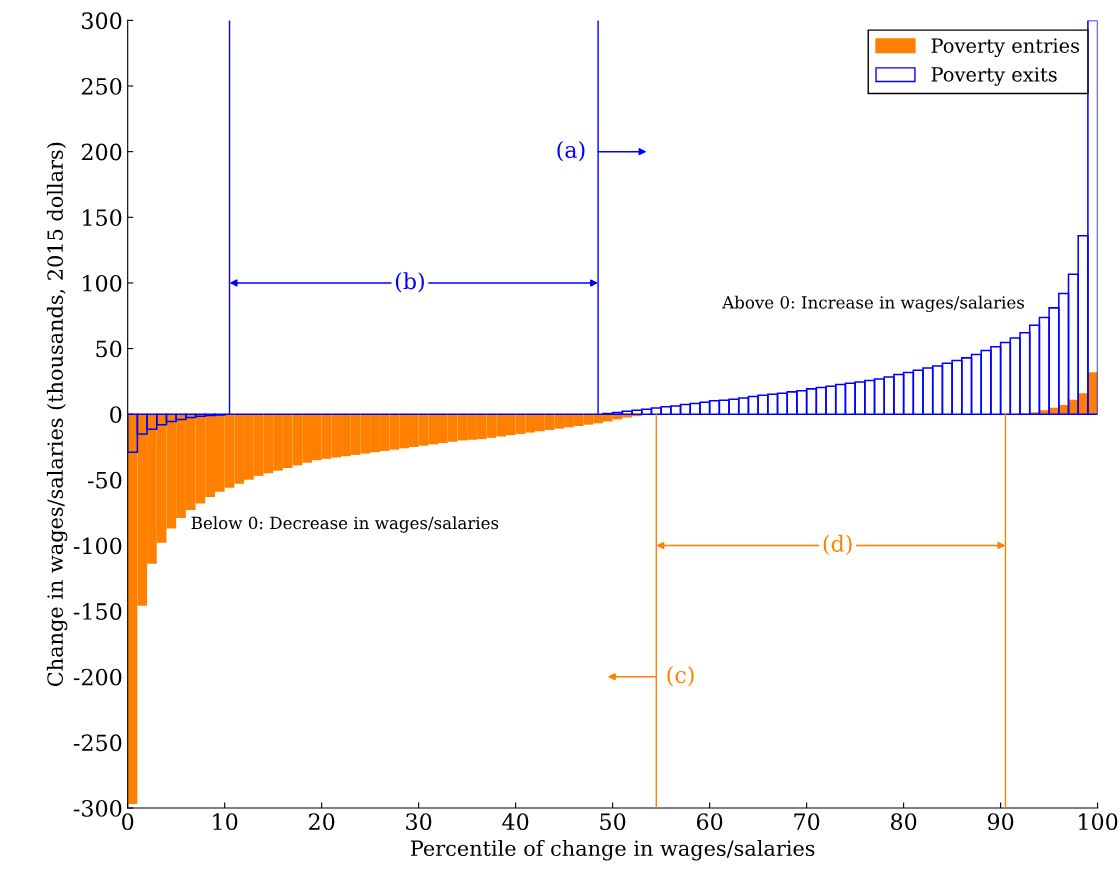 The width and height of the screenshot is (1120, 886). Describe the element at coordinates (613, 822) in the screenshot. I see `x-tick-label: 50` at that location.